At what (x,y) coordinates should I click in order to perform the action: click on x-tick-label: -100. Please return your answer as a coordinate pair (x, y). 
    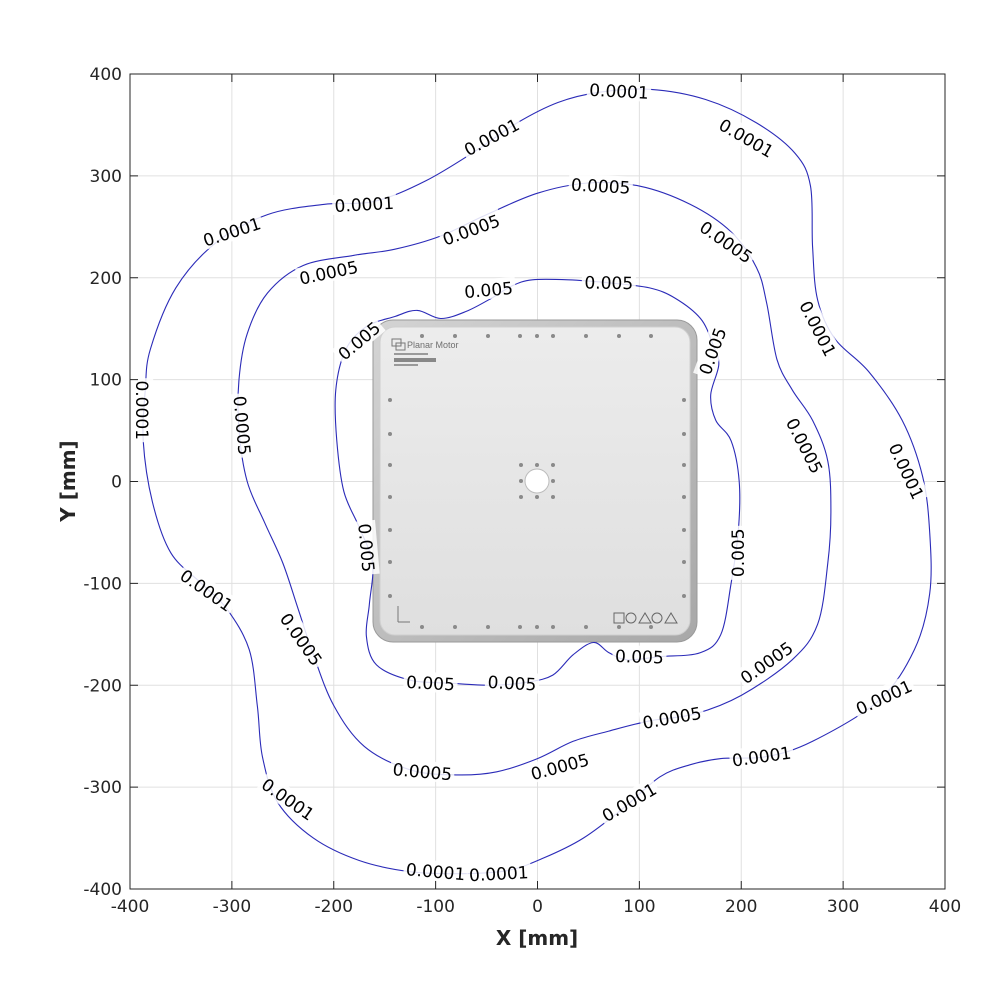
    Looking at the image, I should click on (435, 907).